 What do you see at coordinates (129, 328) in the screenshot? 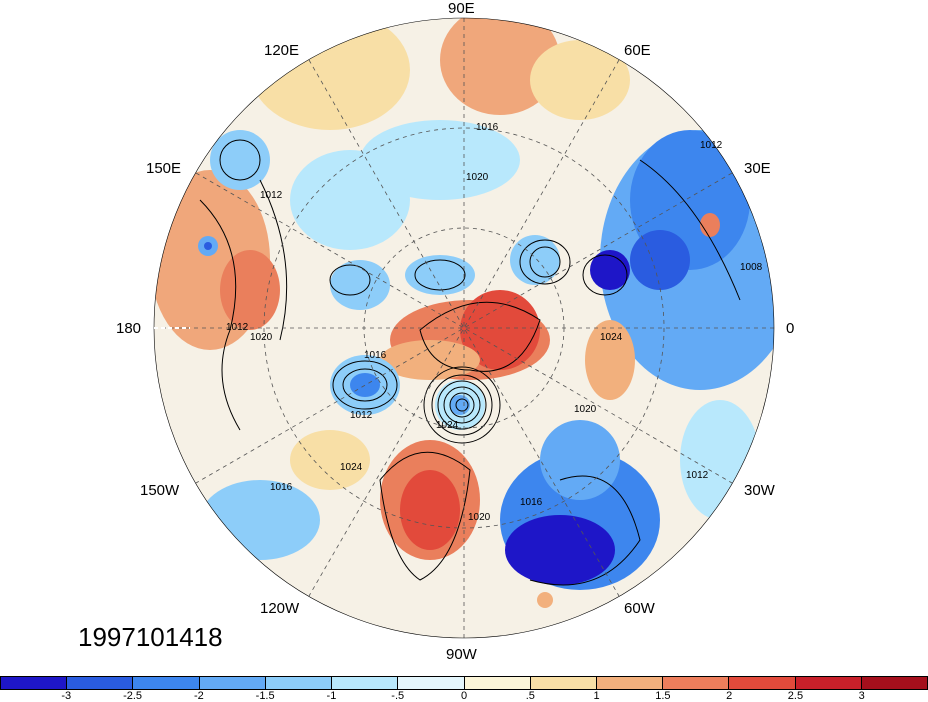
I see `lon-label-180: 180` at bounding box center [129, 328].